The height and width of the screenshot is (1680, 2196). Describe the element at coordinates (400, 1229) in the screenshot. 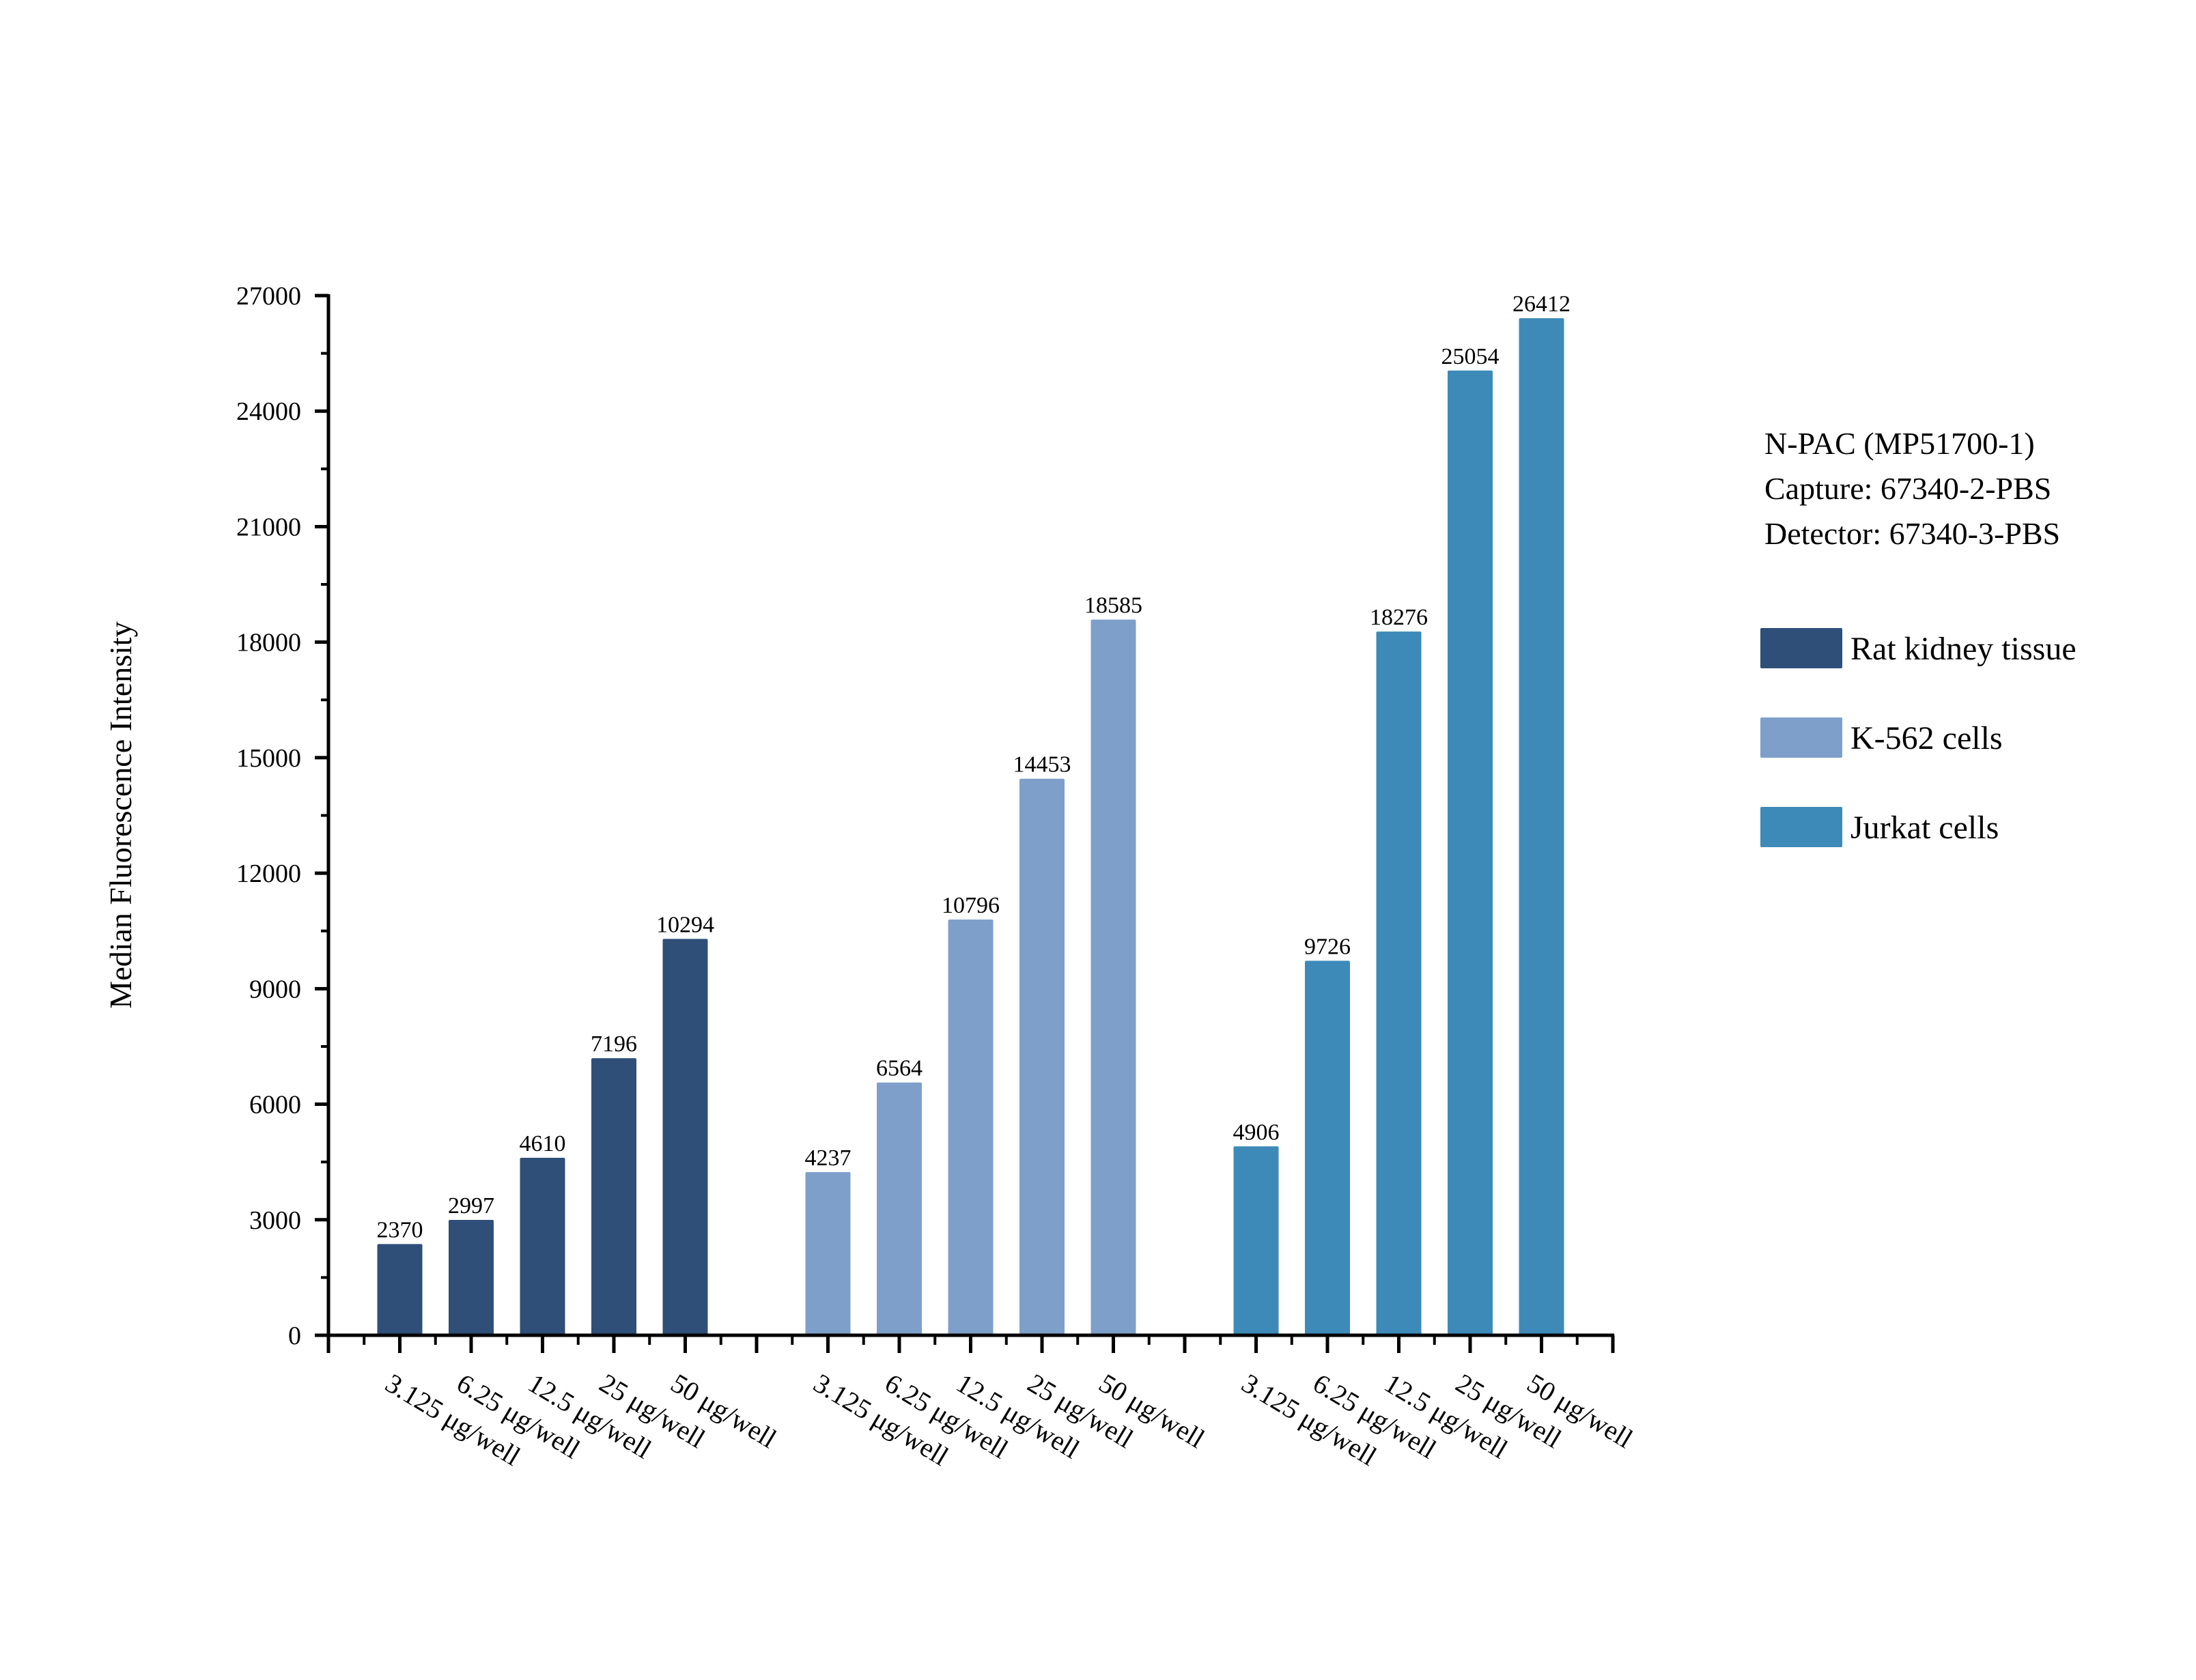

I see `data-label: 2370` at that location.